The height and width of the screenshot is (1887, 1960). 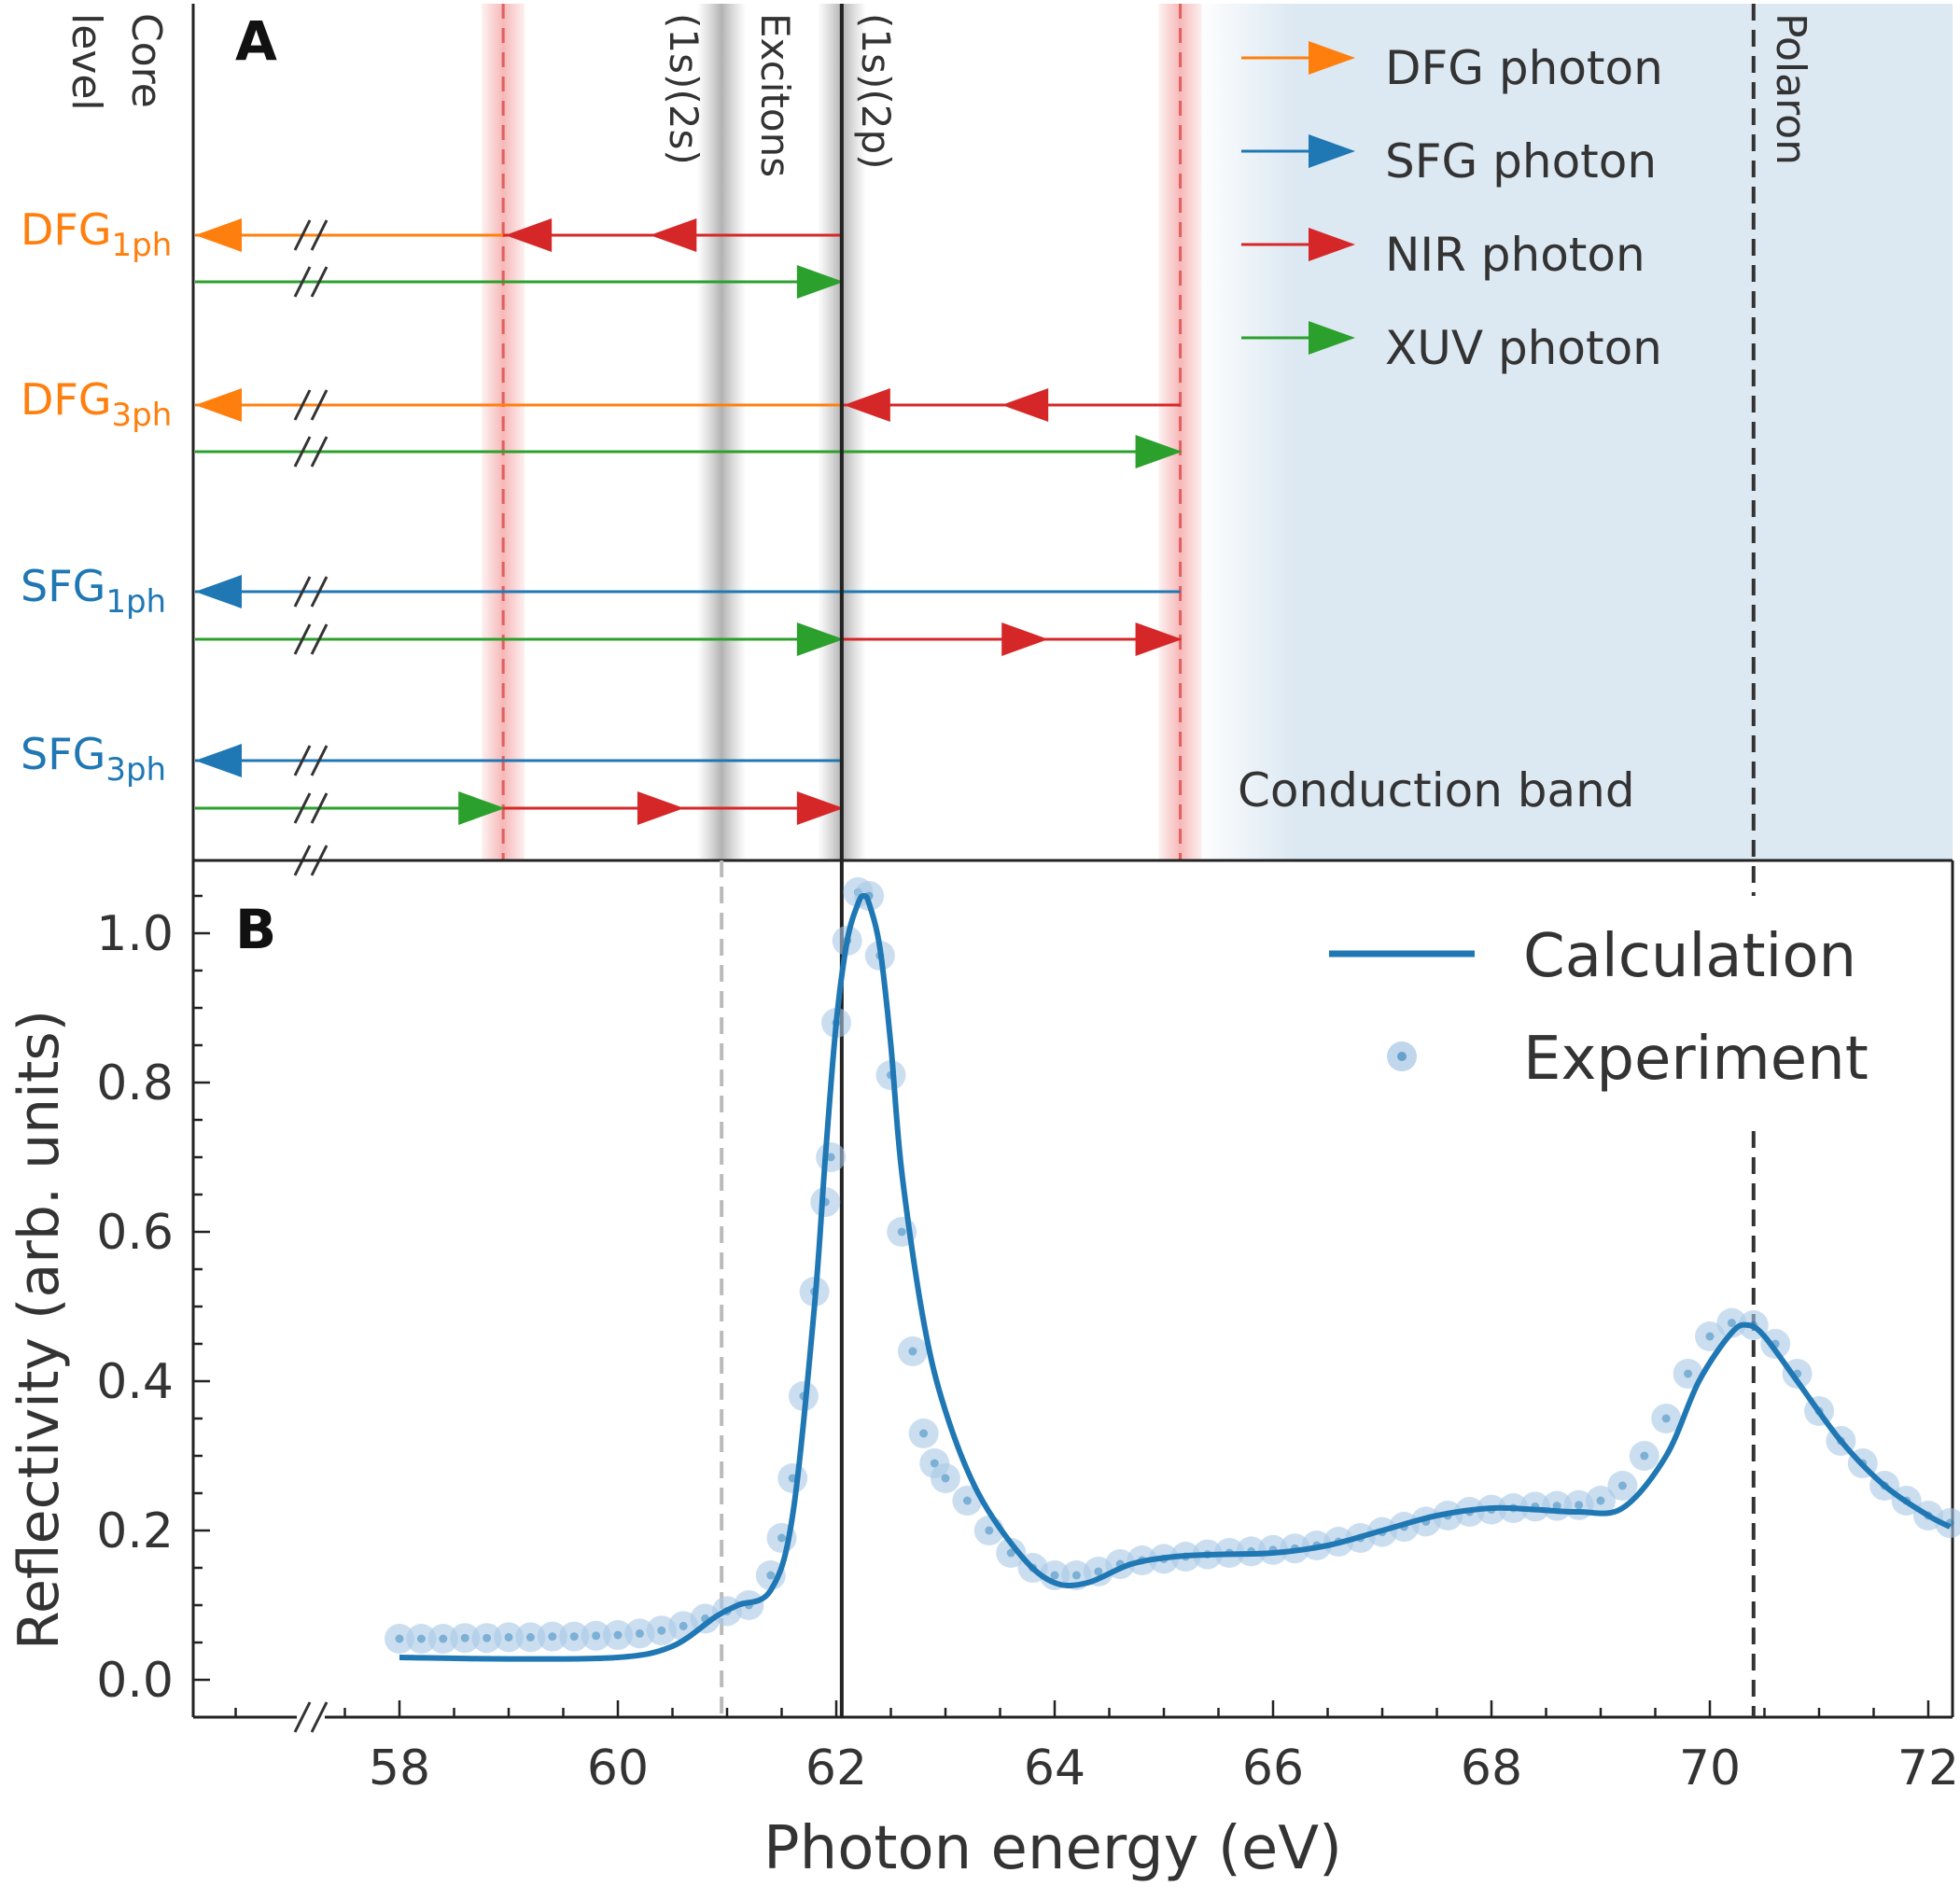 What do you see at coordinates (618, 1768) in the screenshot?
I see `x-tick-label: 60` at bounding box center [618, 1768].